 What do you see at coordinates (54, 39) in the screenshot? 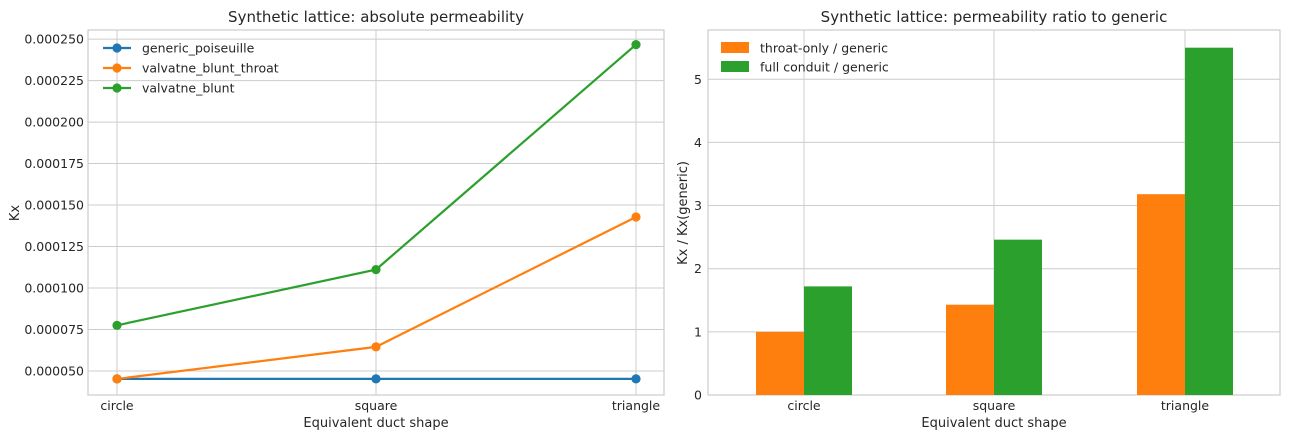
I see `line-chart-y-tick-label: 0.000250` at bounding box center [54, 39].